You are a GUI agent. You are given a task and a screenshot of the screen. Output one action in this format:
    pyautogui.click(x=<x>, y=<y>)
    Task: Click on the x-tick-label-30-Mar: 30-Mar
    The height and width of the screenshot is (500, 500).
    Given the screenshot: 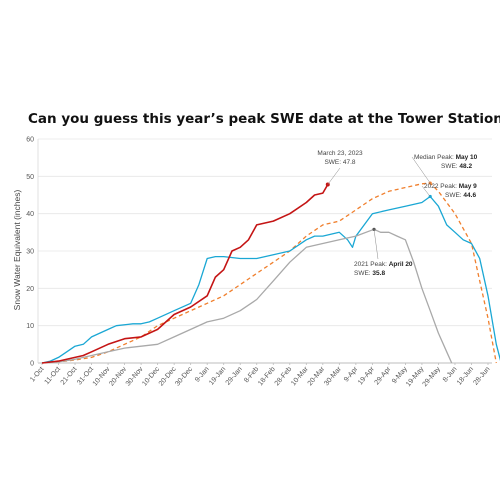 What is the action you would take?
    pyautogui.click(x=333, y=376)
    